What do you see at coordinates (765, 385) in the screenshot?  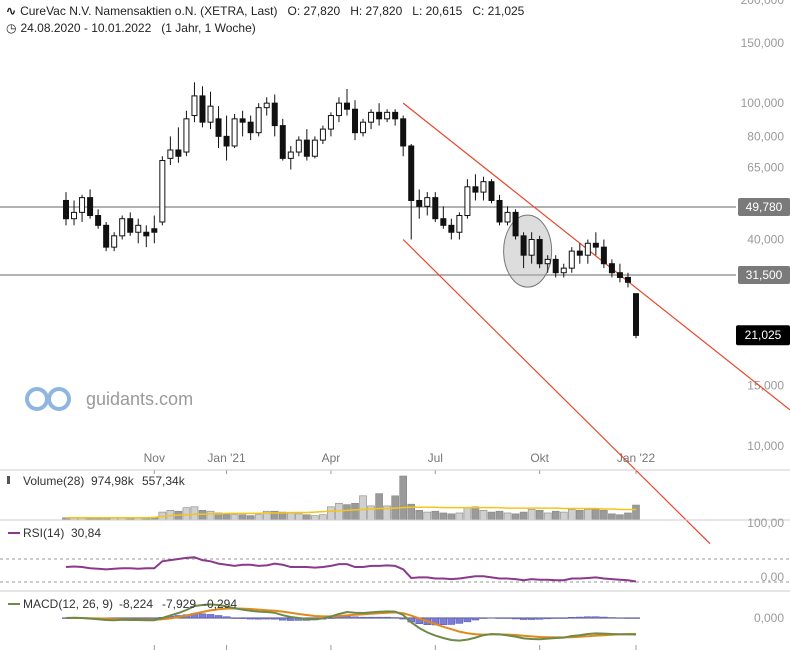 I see `y-tick-label: 15,000` at bounding box center [765, 385].